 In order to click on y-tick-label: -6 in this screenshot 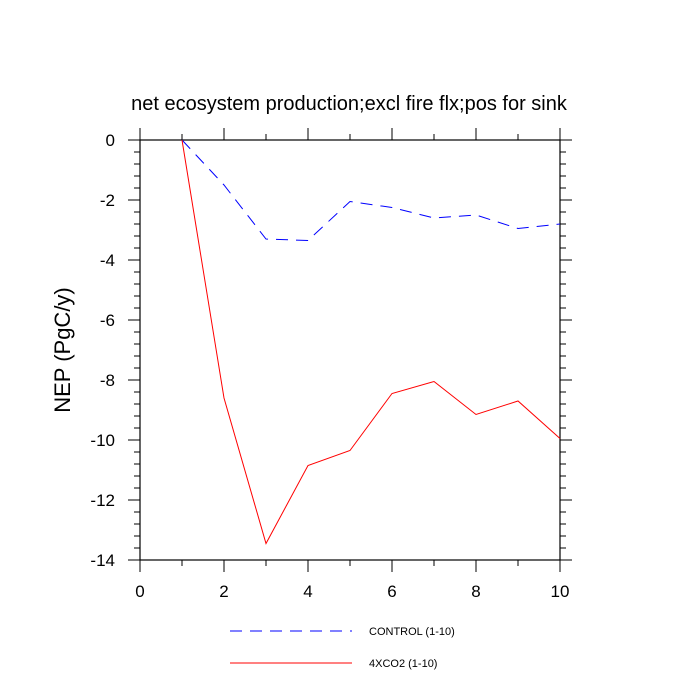, I will do `click(107, 320)`.